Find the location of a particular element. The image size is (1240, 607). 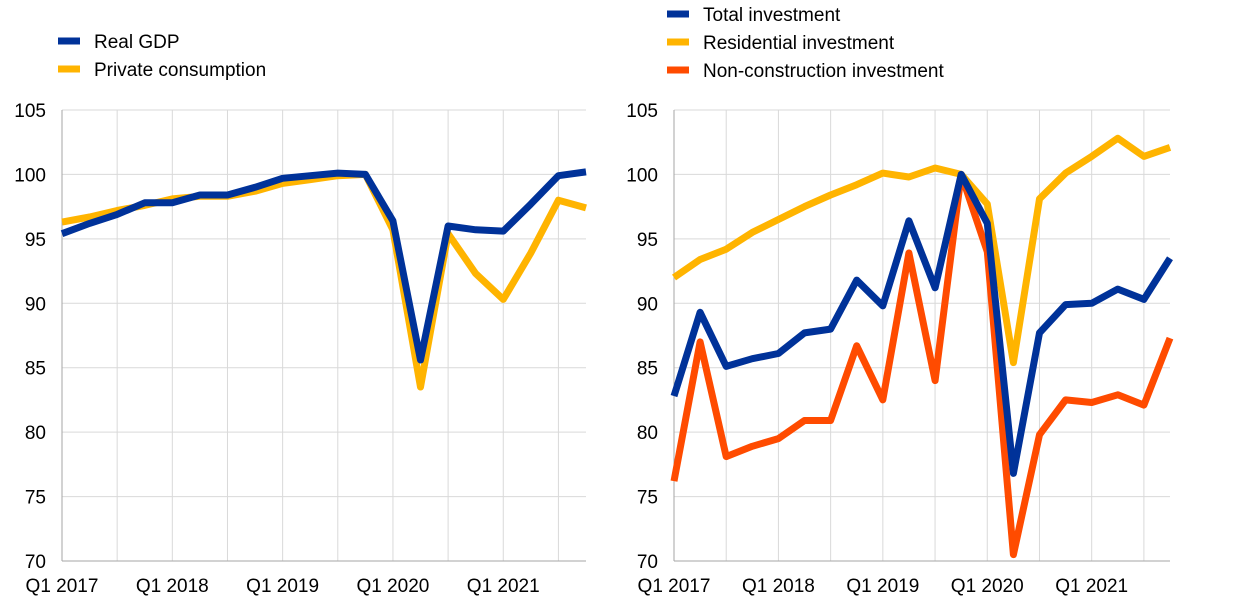

legend-label: Residential investment is located at coordinates (799, 43).